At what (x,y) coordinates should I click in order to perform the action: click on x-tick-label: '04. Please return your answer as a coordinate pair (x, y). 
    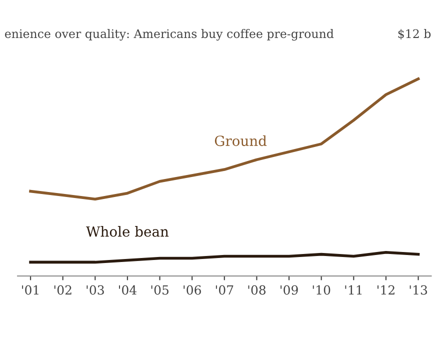
    Looking at the image, I should click on (128, 290).